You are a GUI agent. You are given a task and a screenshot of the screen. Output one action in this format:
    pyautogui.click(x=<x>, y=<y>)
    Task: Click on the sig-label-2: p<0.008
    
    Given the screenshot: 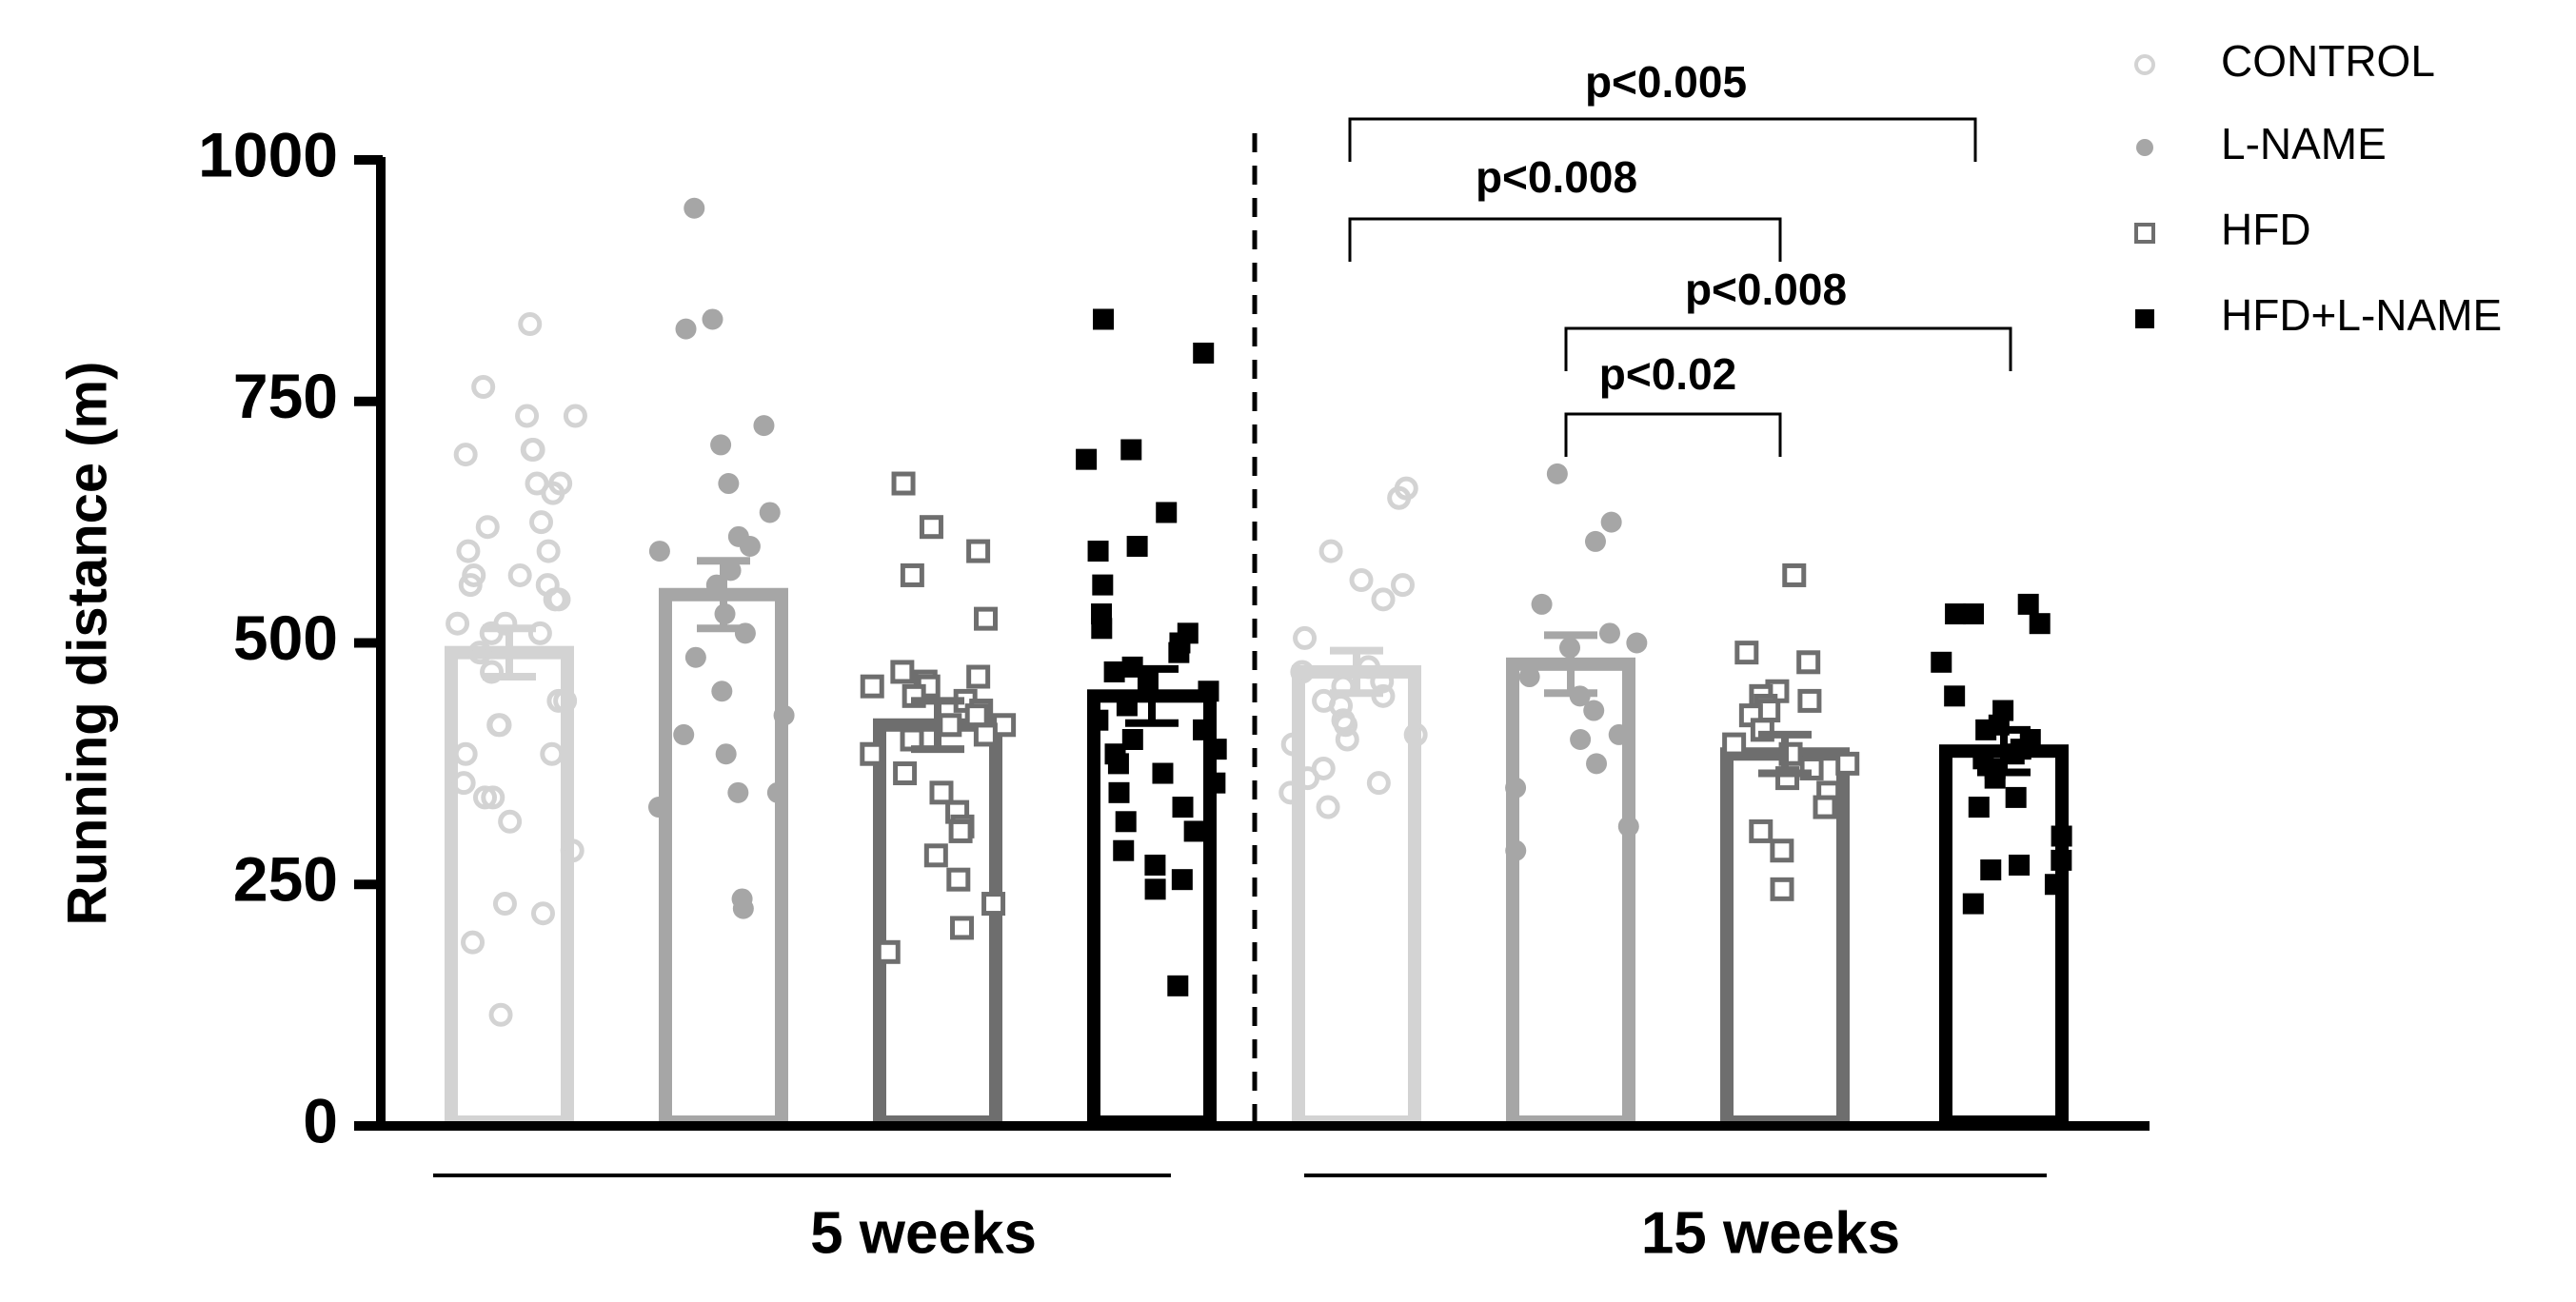 What is the action you would take?
    pyautogui.click(x=1556, y=177)
    